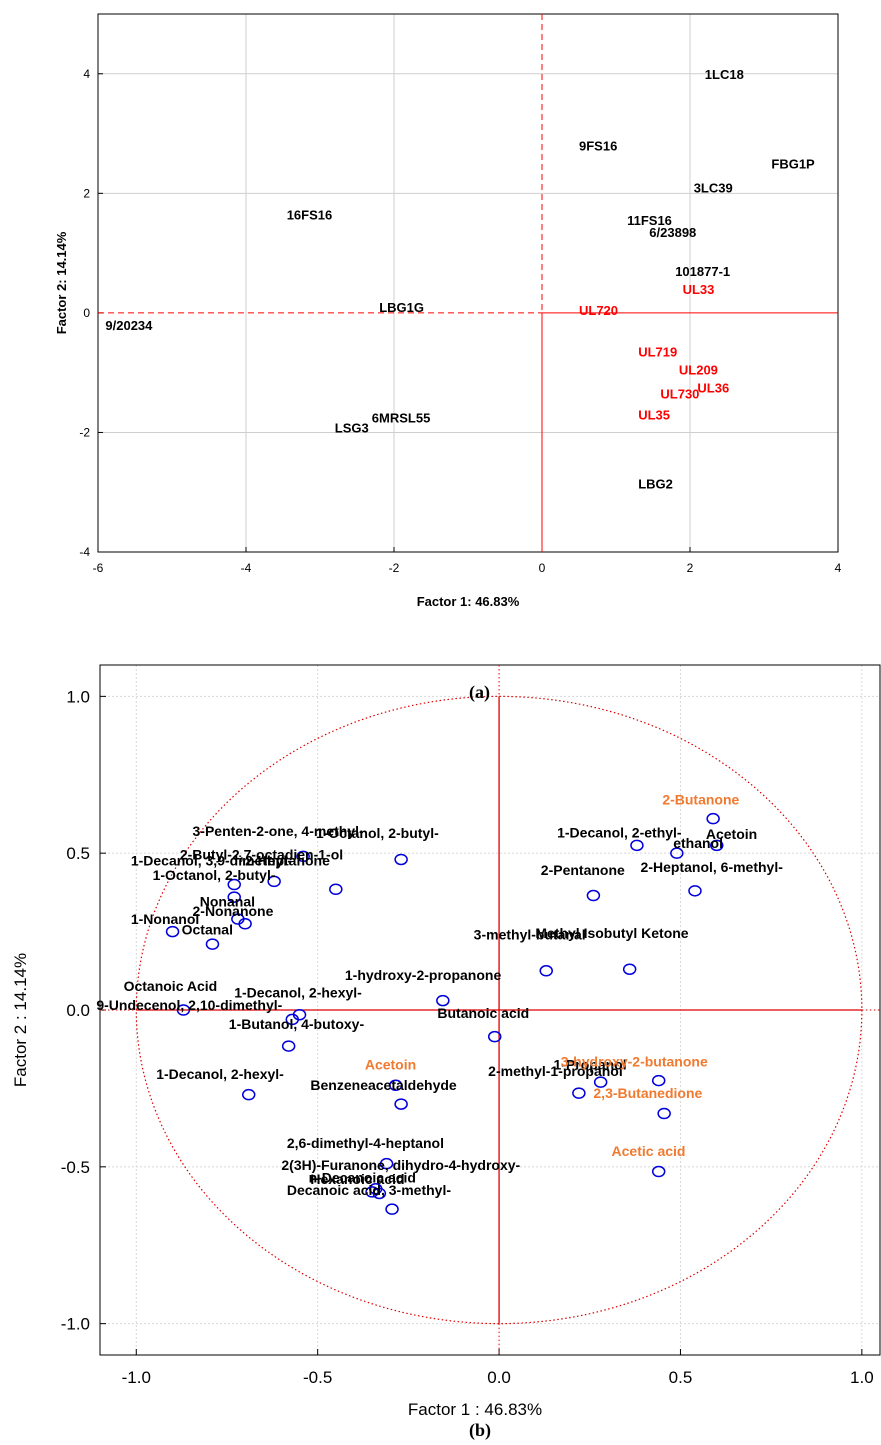  What do you see at coordinates (365, 1143) in the screenshot?
I see `point-label: 2,6-dimethyl-4-heptanol` at bounding box center [365, 1143].